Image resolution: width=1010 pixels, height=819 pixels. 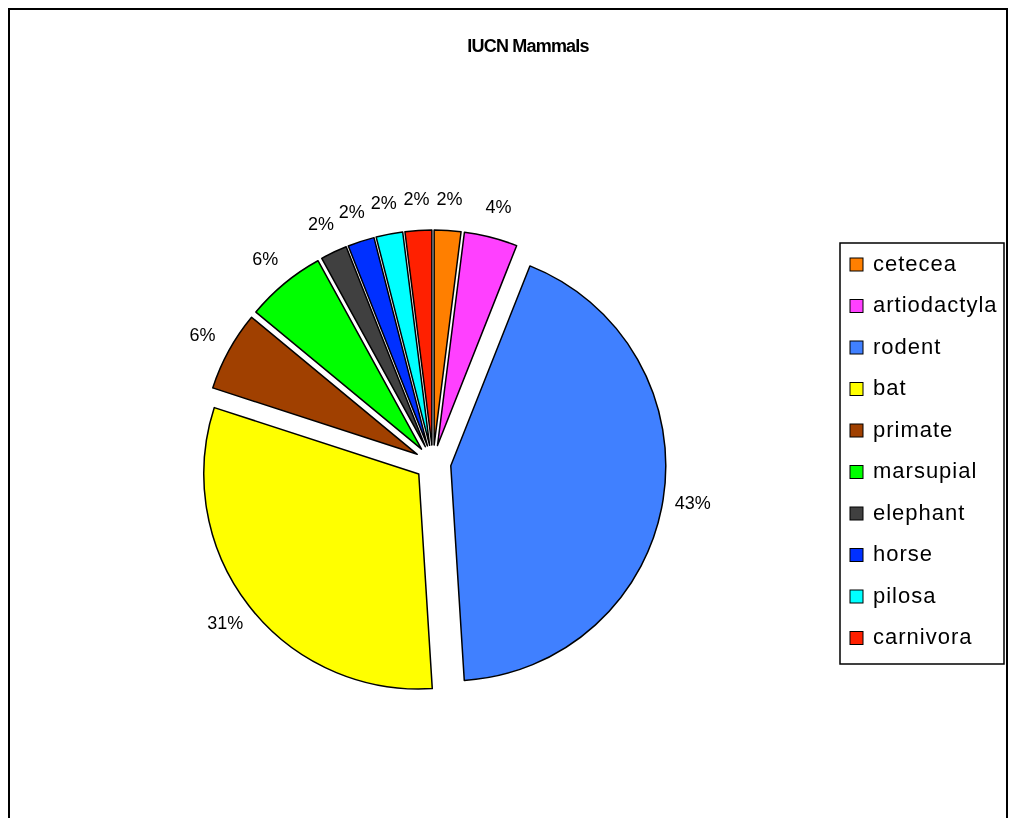 I want to click on legend-label: pilosa, so click(x=905, y=595).